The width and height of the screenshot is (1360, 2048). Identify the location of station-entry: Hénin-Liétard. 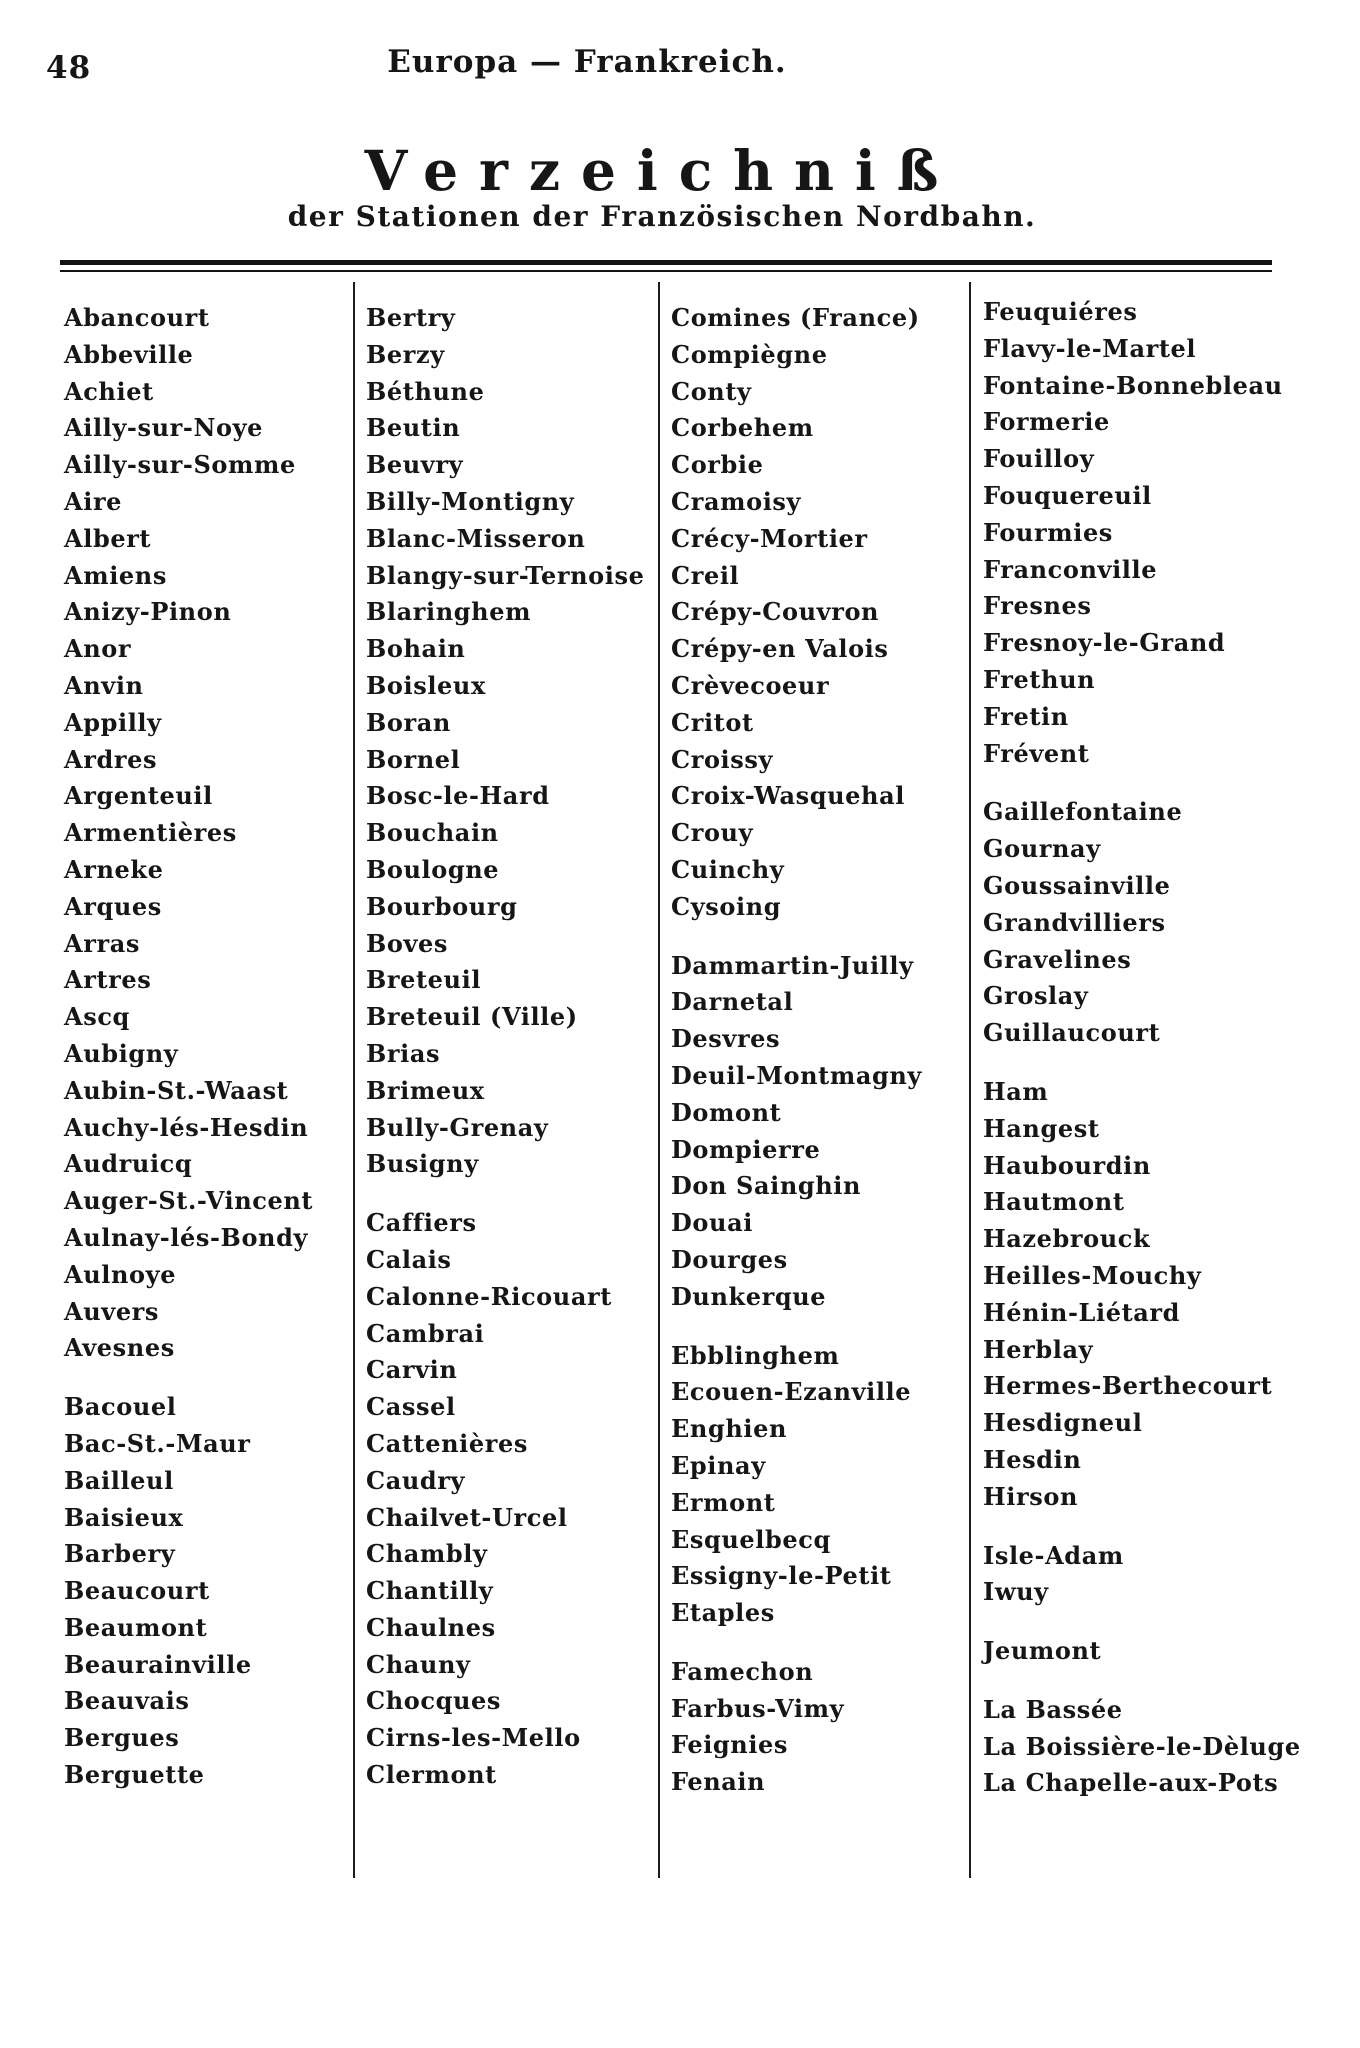
(1082, 1312).